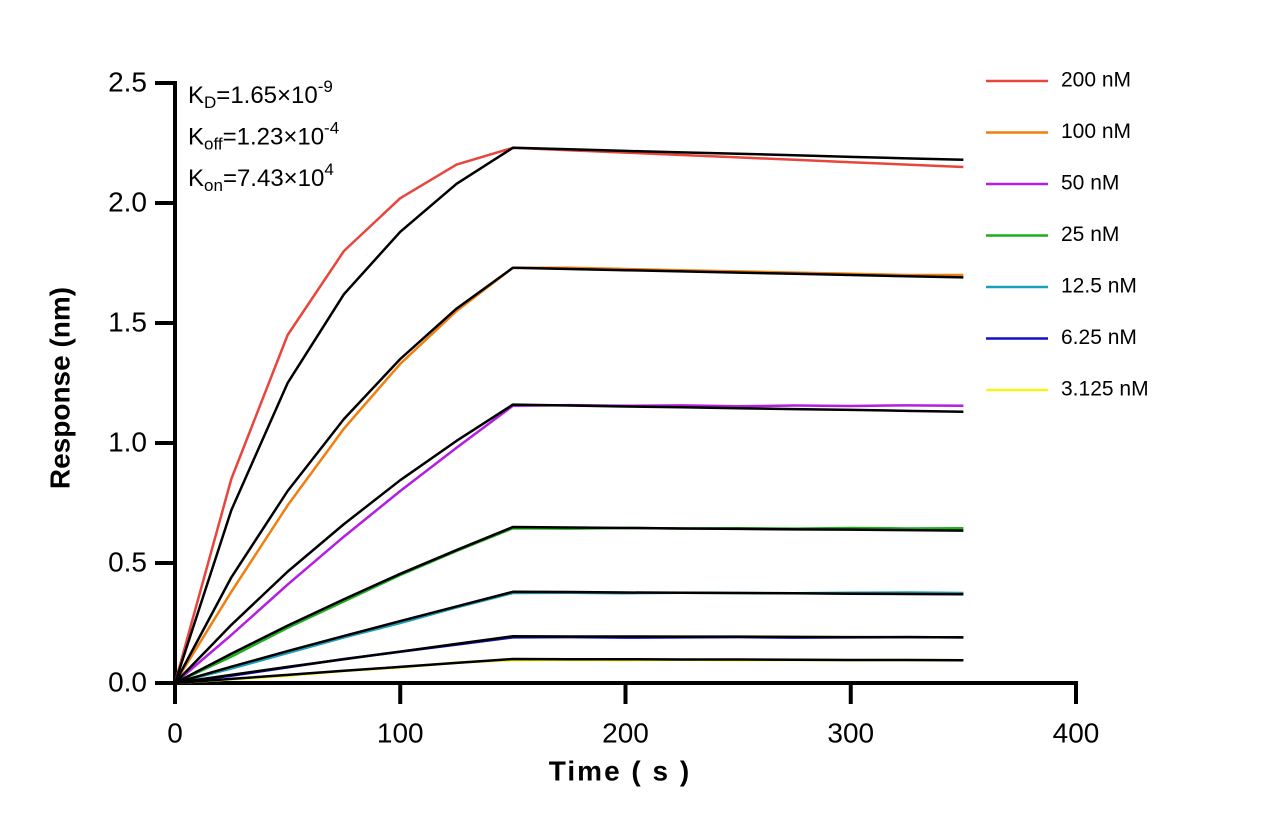 The width and height of the screenshot is (1265, 836). What do you see at coordinates (127, 81) in the screenshot?
I see `y-tick-label: 2.5` at bounding box center [127, 81].